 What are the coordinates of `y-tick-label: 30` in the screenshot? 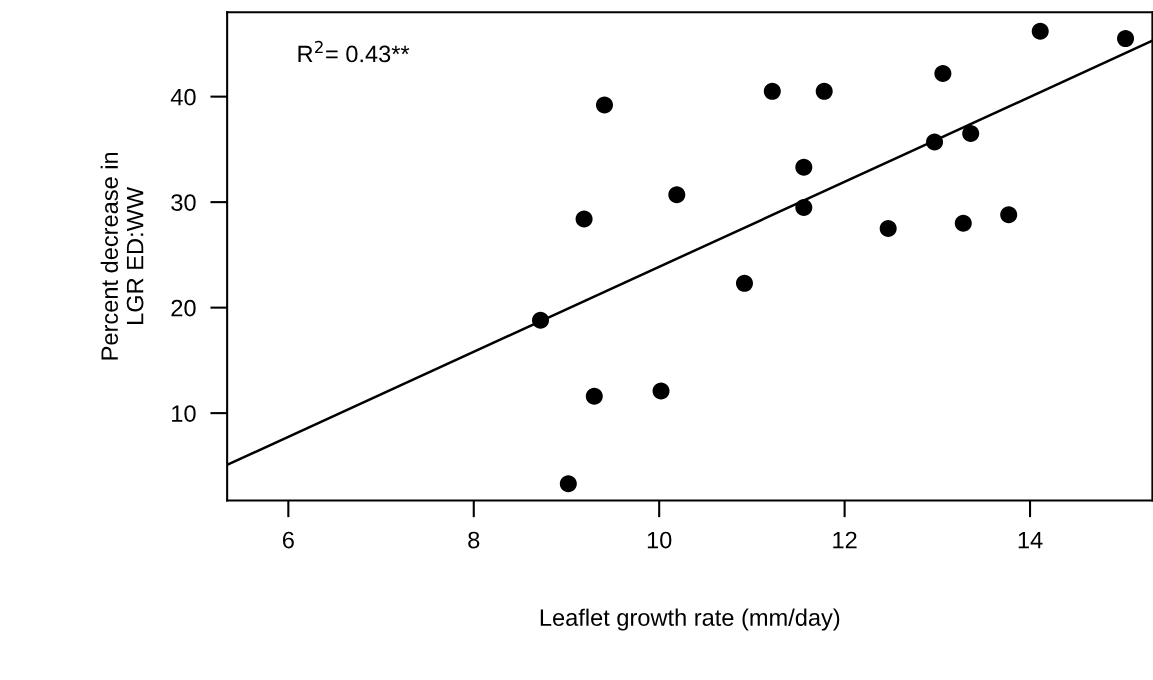 It's located at (183, 202).